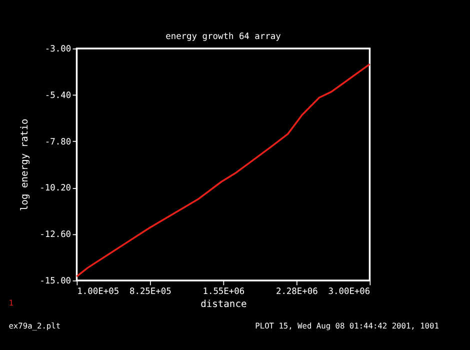 Image resolution: width=470 pixels, height=350 pixels. I want to click on y-tick-label: -15.00, so click(56, 281).